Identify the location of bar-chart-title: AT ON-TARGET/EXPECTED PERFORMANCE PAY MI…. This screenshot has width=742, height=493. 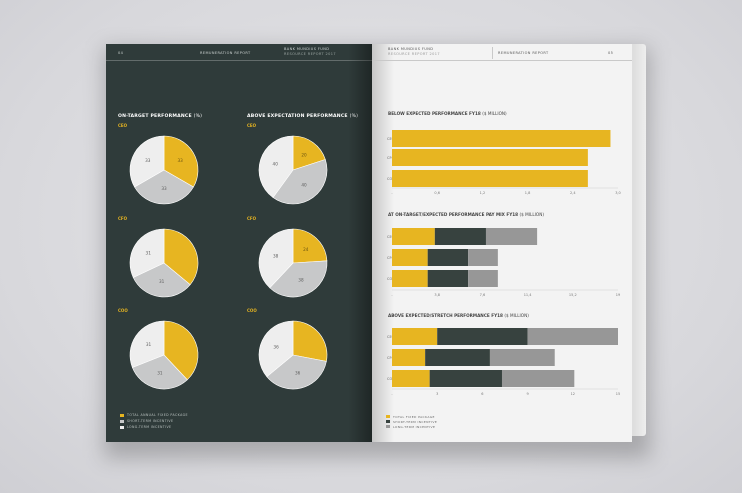
(466, 214).